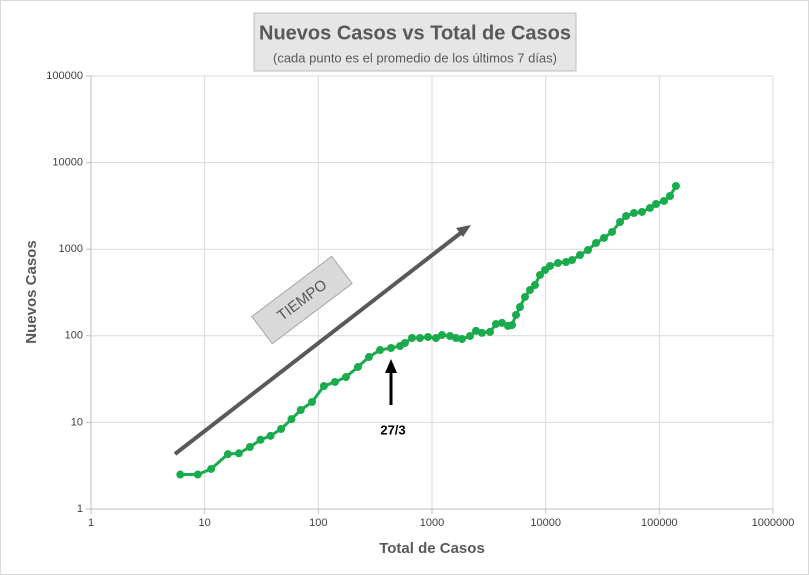 This screenshot has height=575, width=809. I want to click on y-tick-label: 1, so click(80, 509).